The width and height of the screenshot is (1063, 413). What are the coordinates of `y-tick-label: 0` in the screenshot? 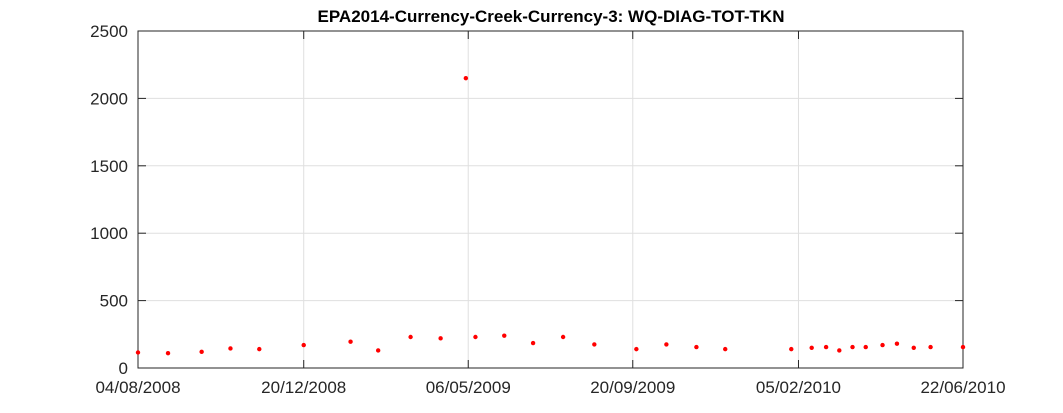 It's located at (123, 368).